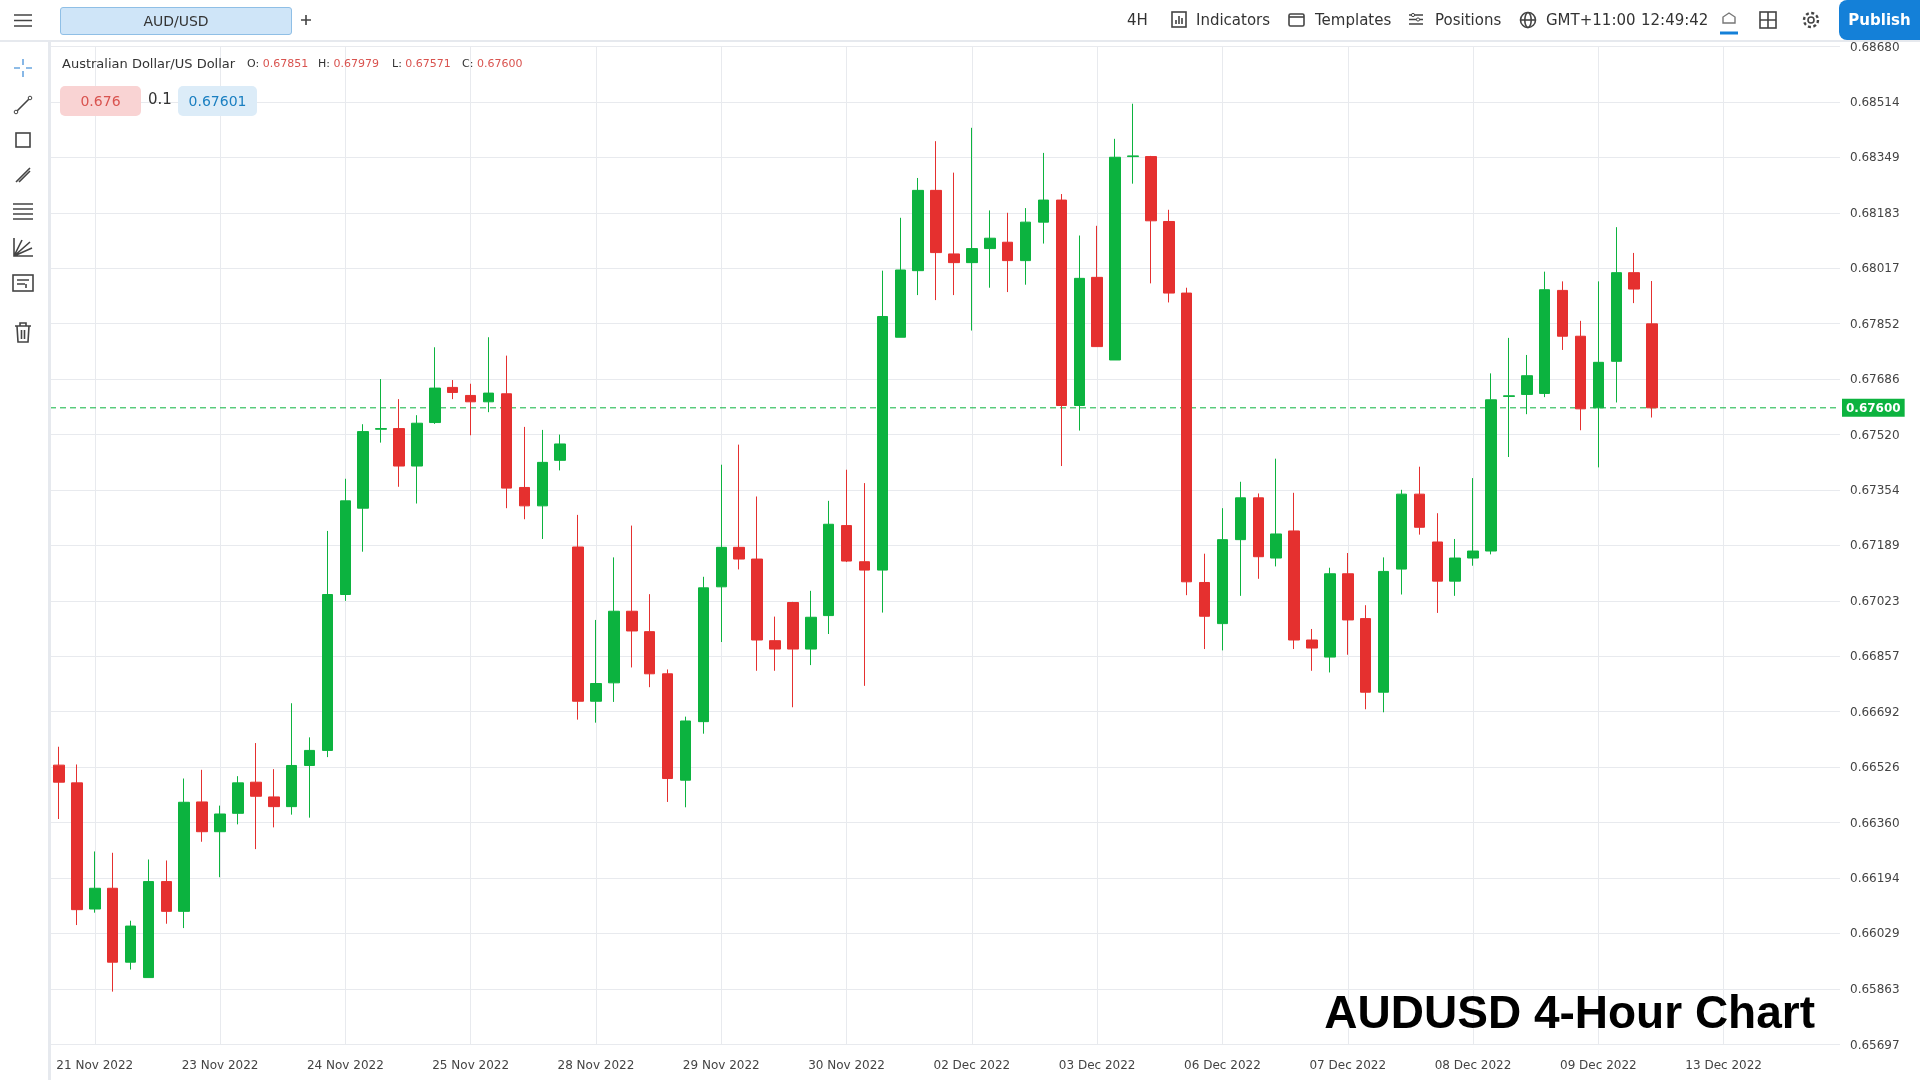 The image size is (1920, 1080). I want to click on y-tick-label: 0.68017, so click(1875, 268).